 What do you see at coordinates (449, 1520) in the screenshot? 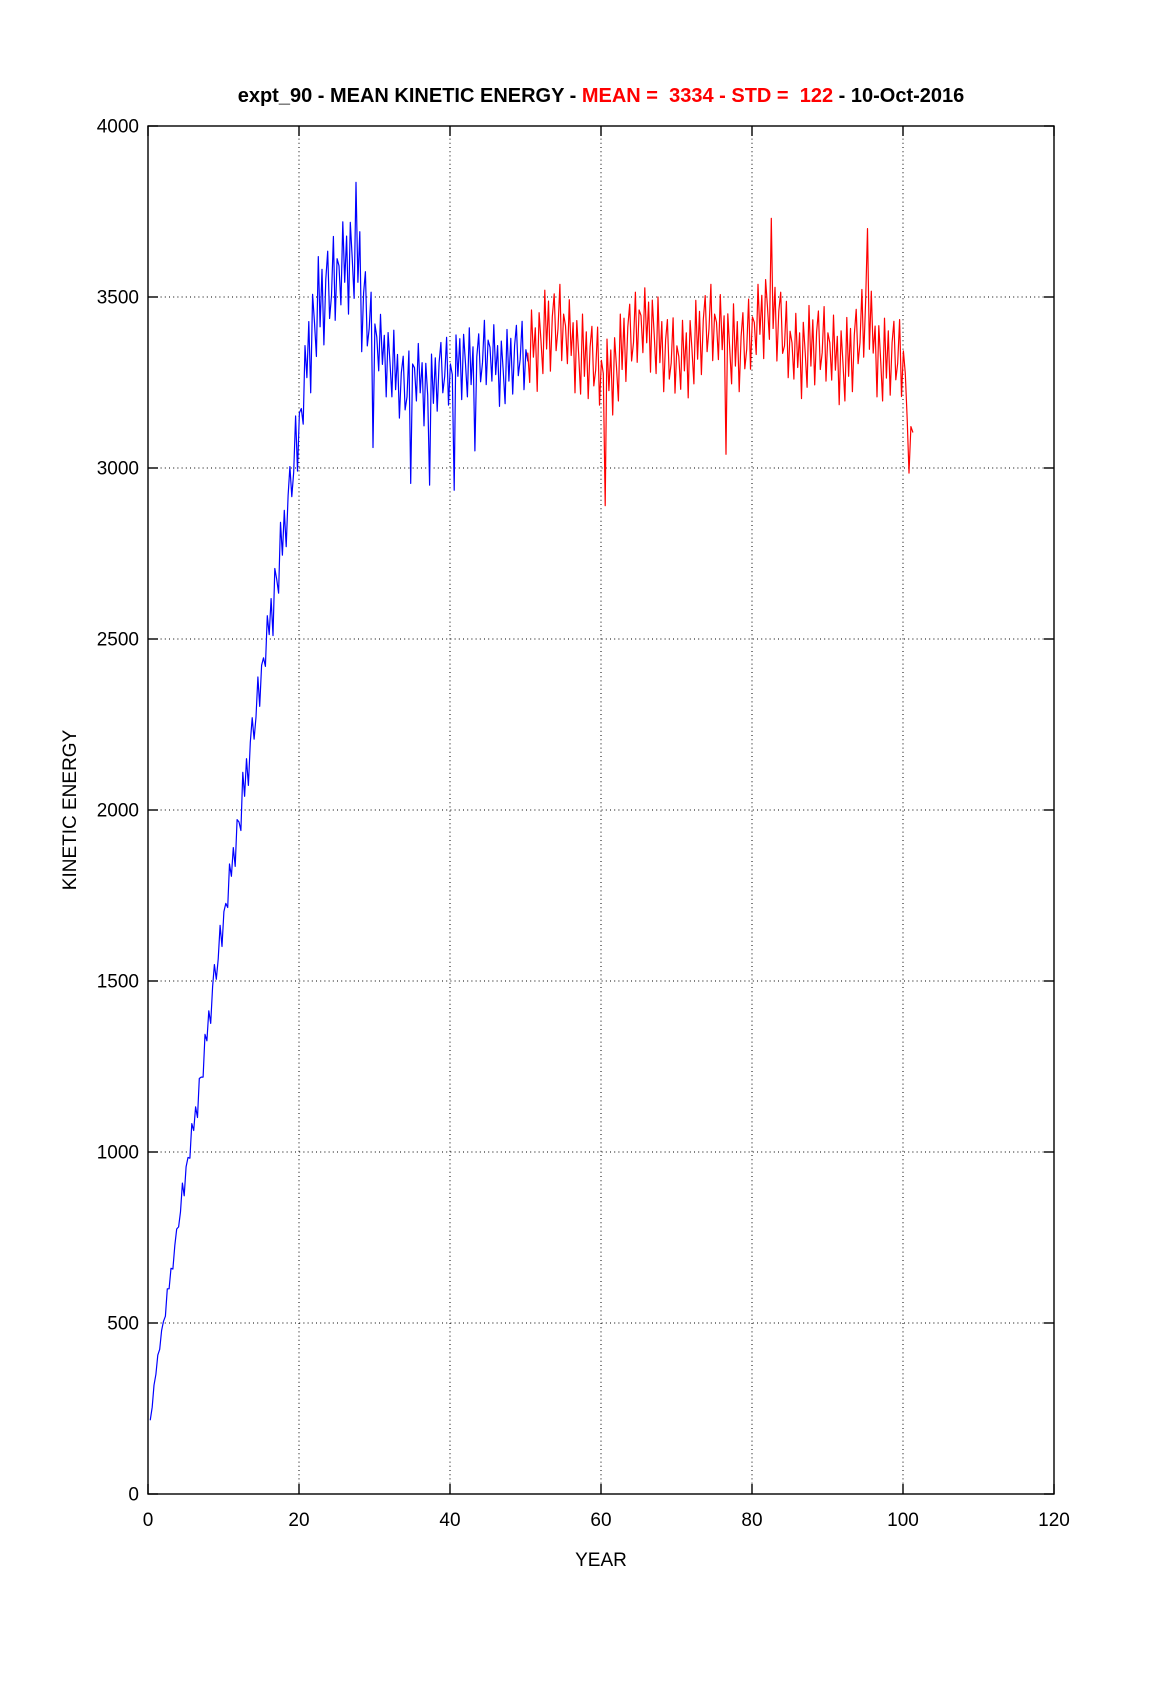
I see `x-tick-label-40: 40` at bounding box center [449, 1520].